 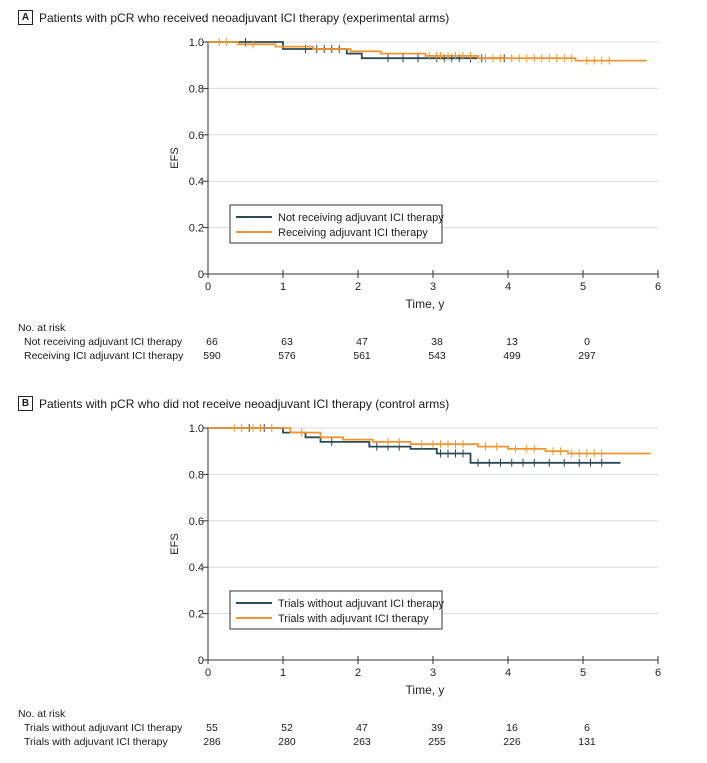 What do you see at coordinates (356, 50) in the screenshot?
I see `chart0-series-0-line` at bounding box center [356, 50].